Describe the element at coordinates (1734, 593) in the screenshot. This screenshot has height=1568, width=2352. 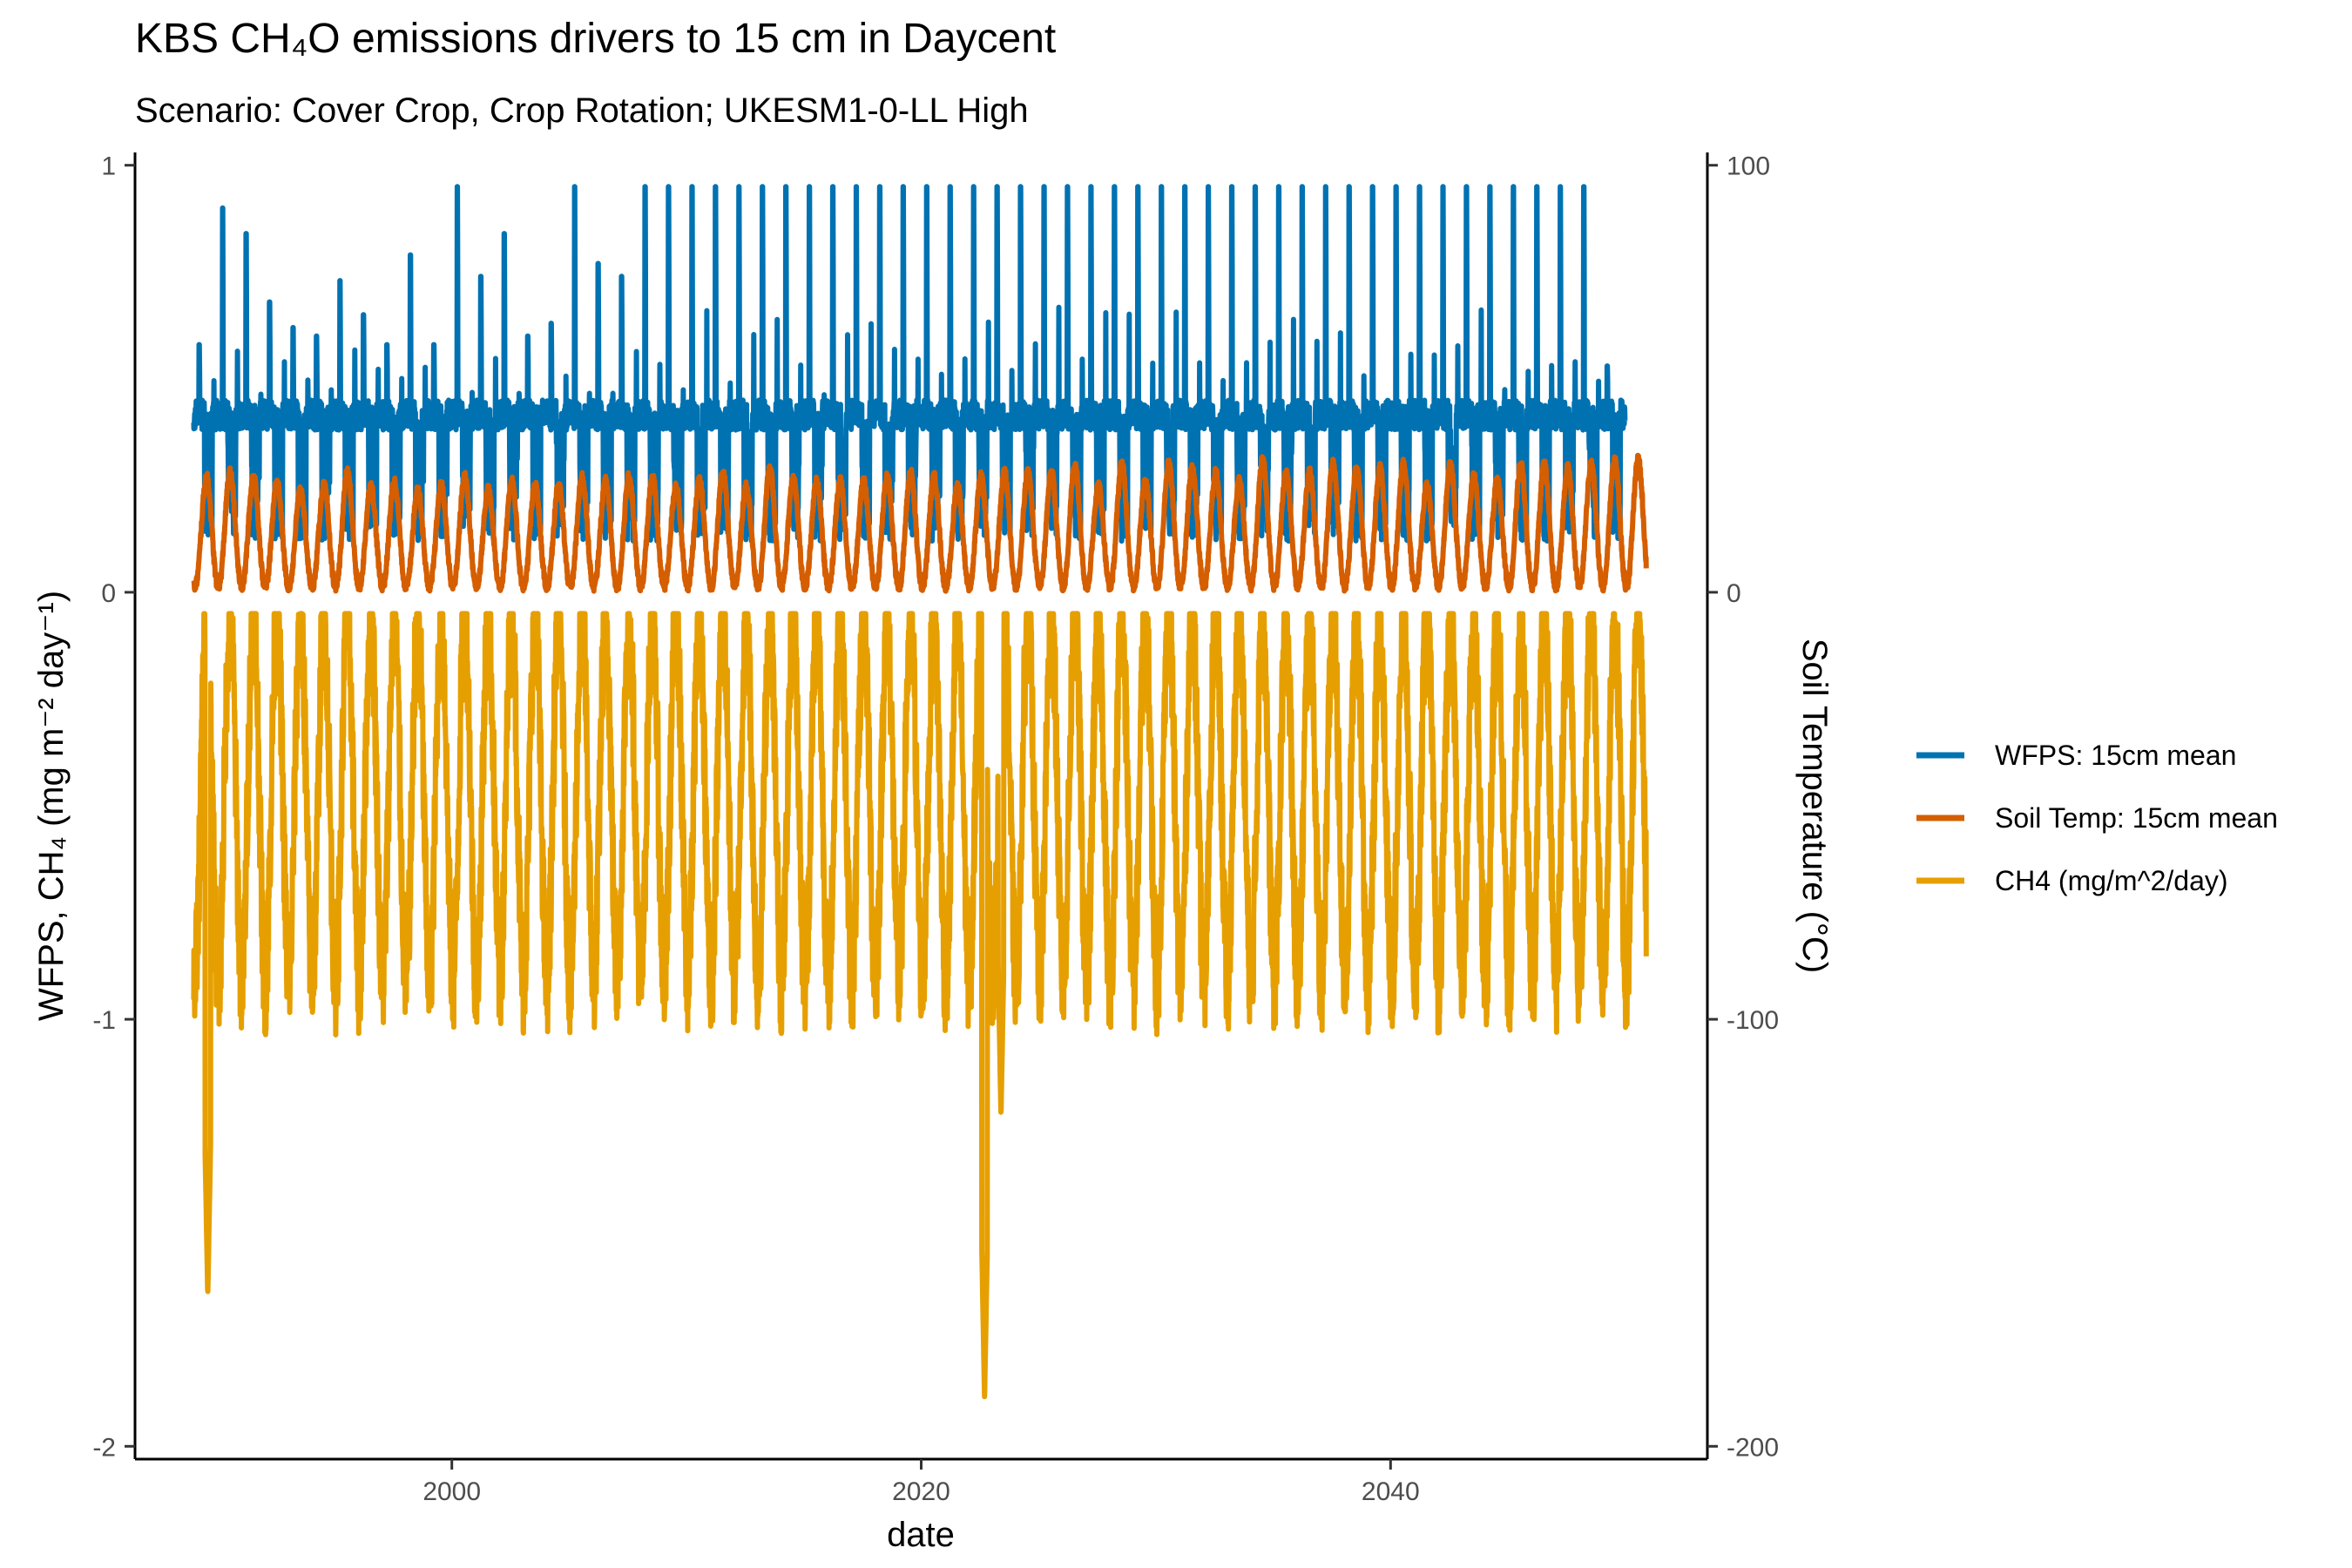
I see `y2-tick-label: 0` at that location.